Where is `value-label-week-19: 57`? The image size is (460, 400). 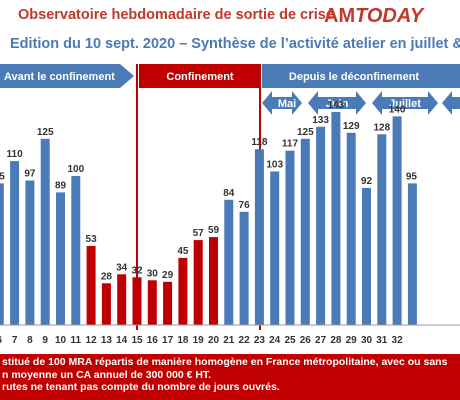
value-label-week-19: 57 is located at coordinates (199, 233).